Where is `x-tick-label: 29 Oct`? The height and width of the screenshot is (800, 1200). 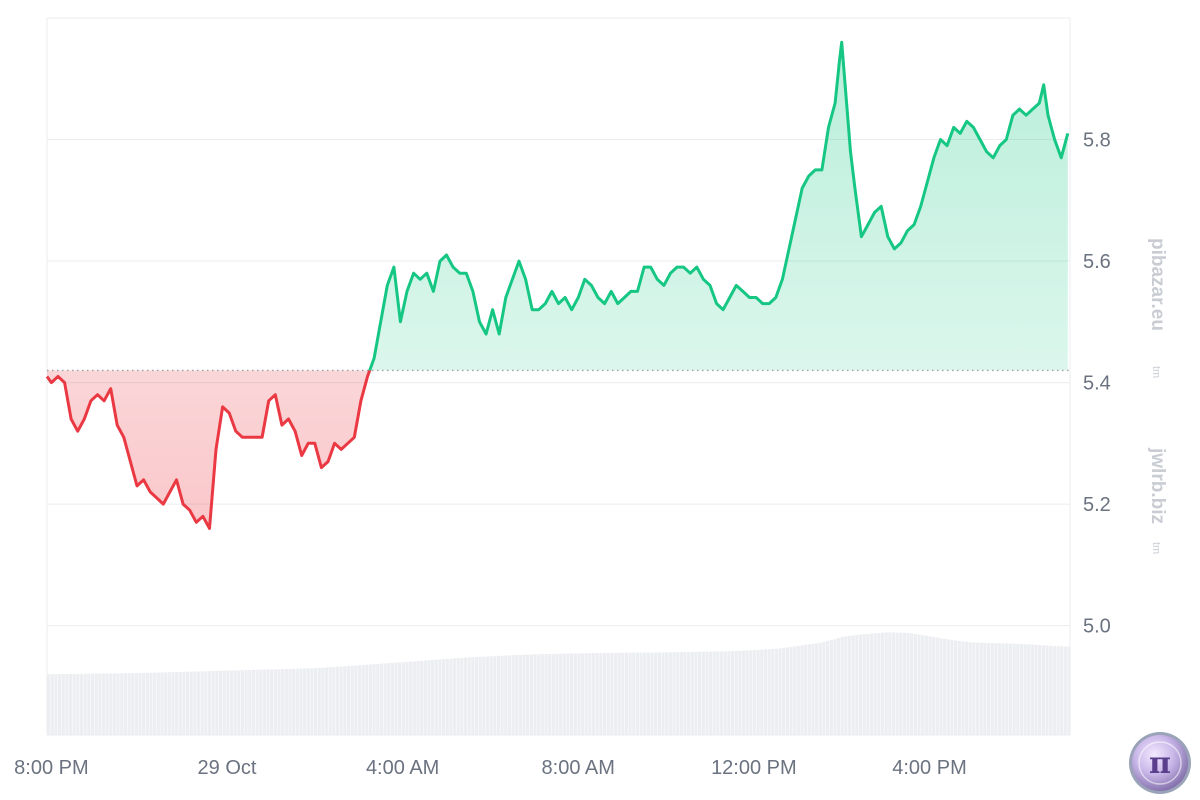 x-tick-label: 29 Oct is located at coordinates (227, 768).